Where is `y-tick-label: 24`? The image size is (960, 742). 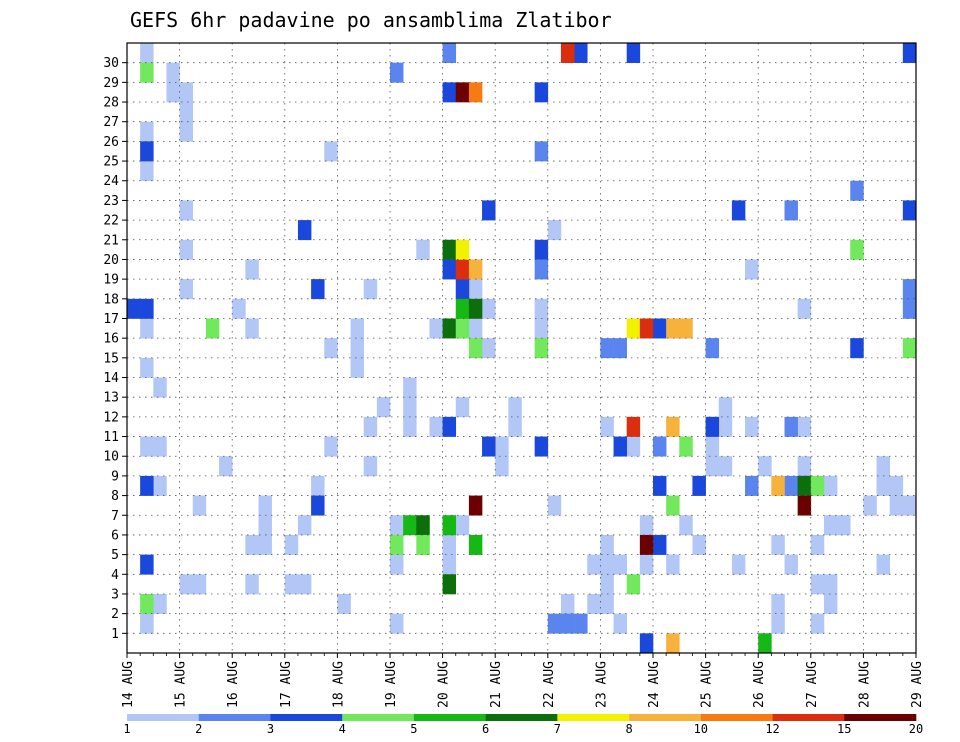 y-tick-label: 24 is located at coordinates (111, 181).